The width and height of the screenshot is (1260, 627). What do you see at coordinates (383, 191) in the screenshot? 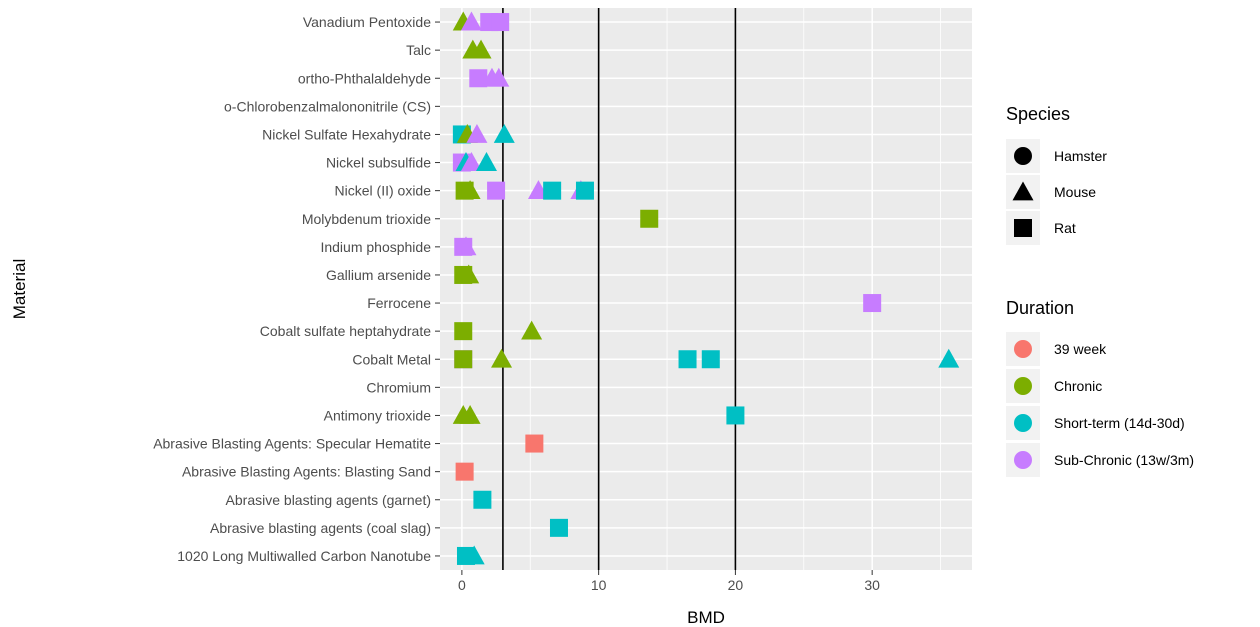
I see `y-tick-label: Nickel (II) oxide` at bounding box center [383, 191].